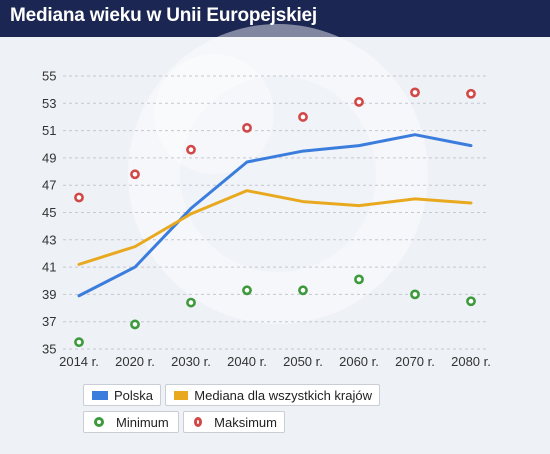 Image resolution: width=550 pixels, height=454 pixels. I want to click on y-tick-label: 41, so click(49, 267).